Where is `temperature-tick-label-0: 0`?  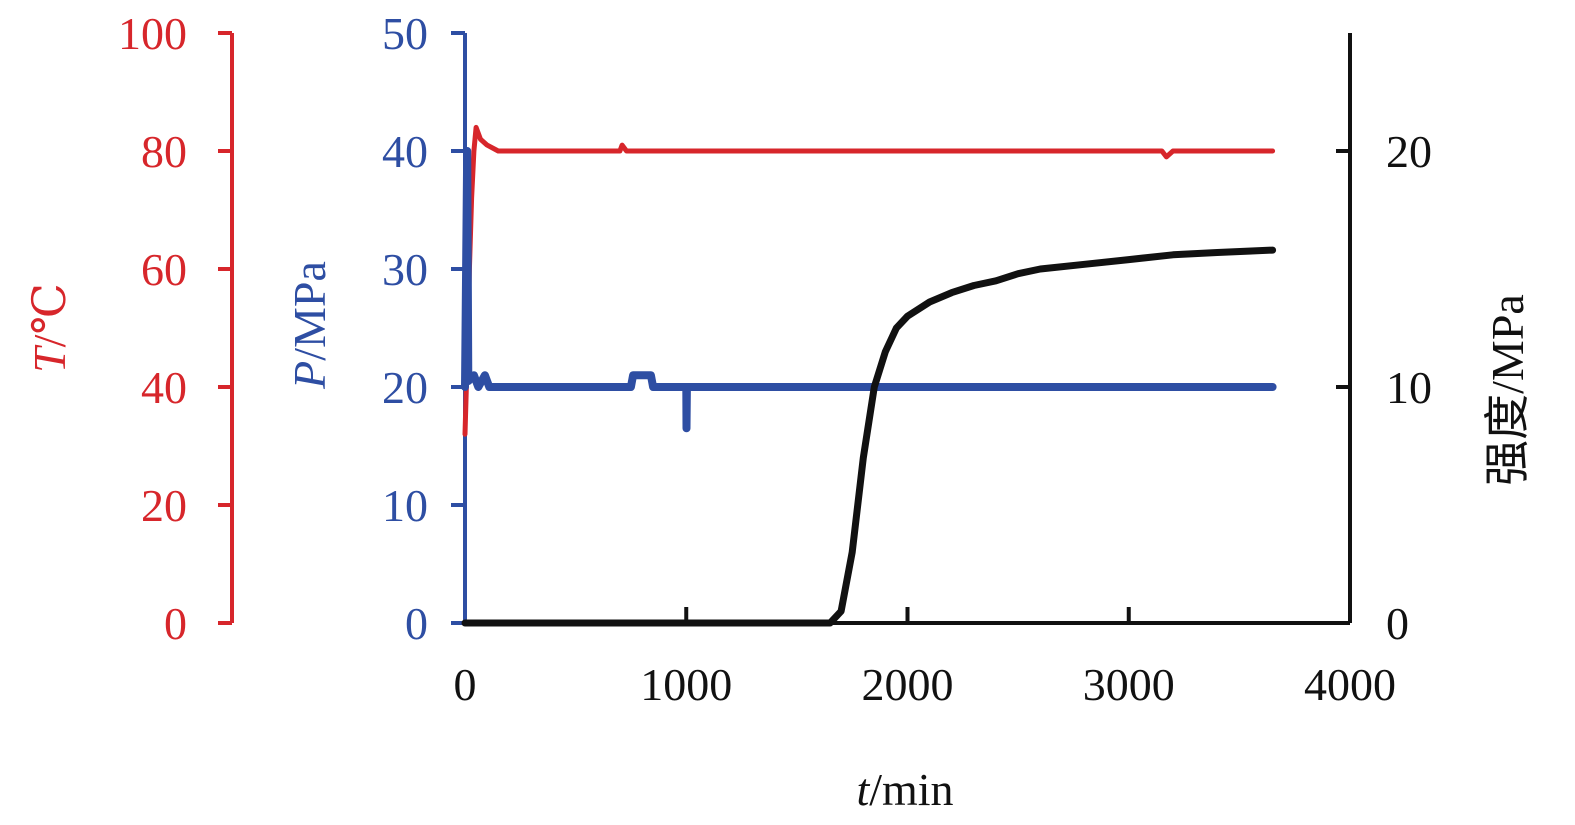
temperature-tick-label-0: 0 is located at coordinates (175, 623).